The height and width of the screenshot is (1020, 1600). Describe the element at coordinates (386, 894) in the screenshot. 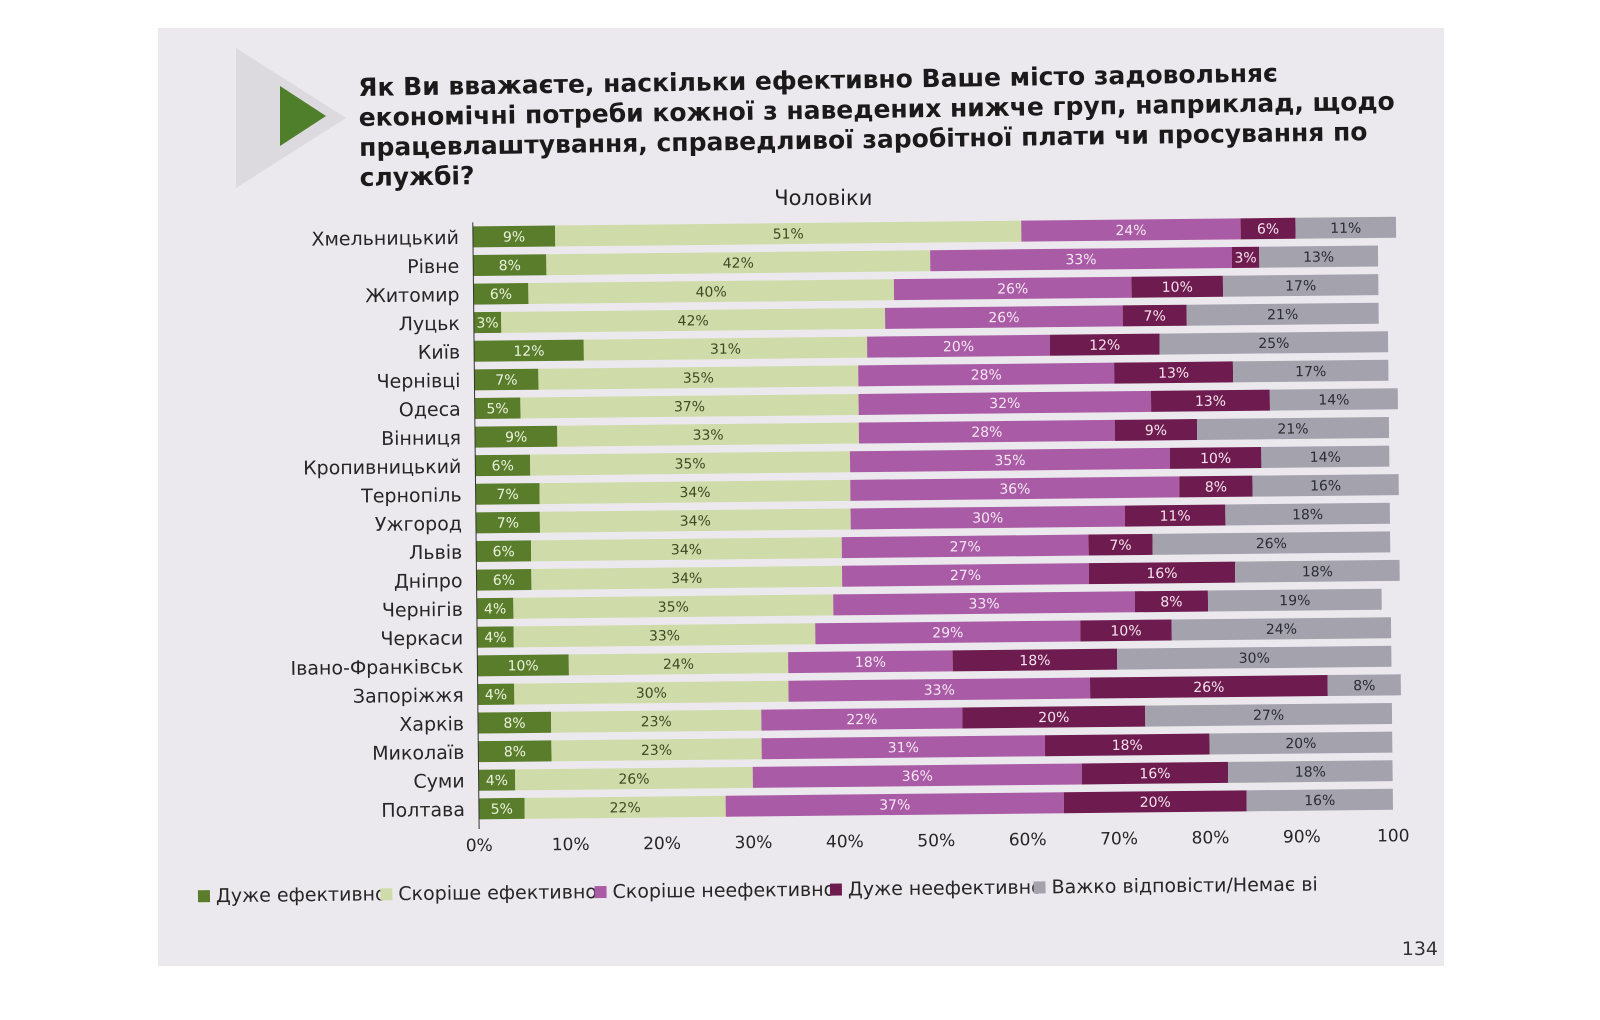

I see `legend-swatch` at that location.